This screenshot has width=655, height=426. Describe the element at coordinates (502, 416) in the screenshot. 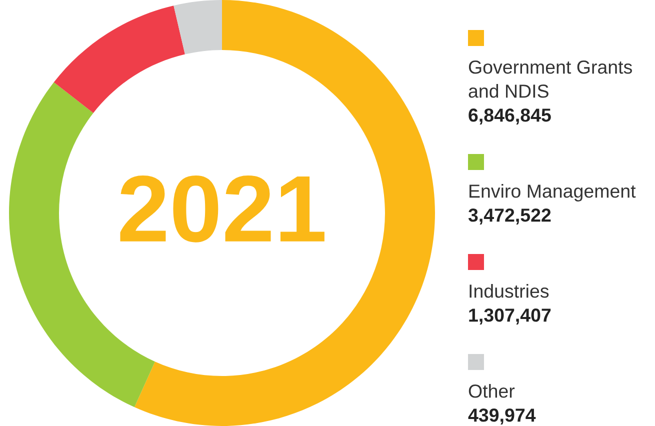

I see `data-label: 439,974` at that location.